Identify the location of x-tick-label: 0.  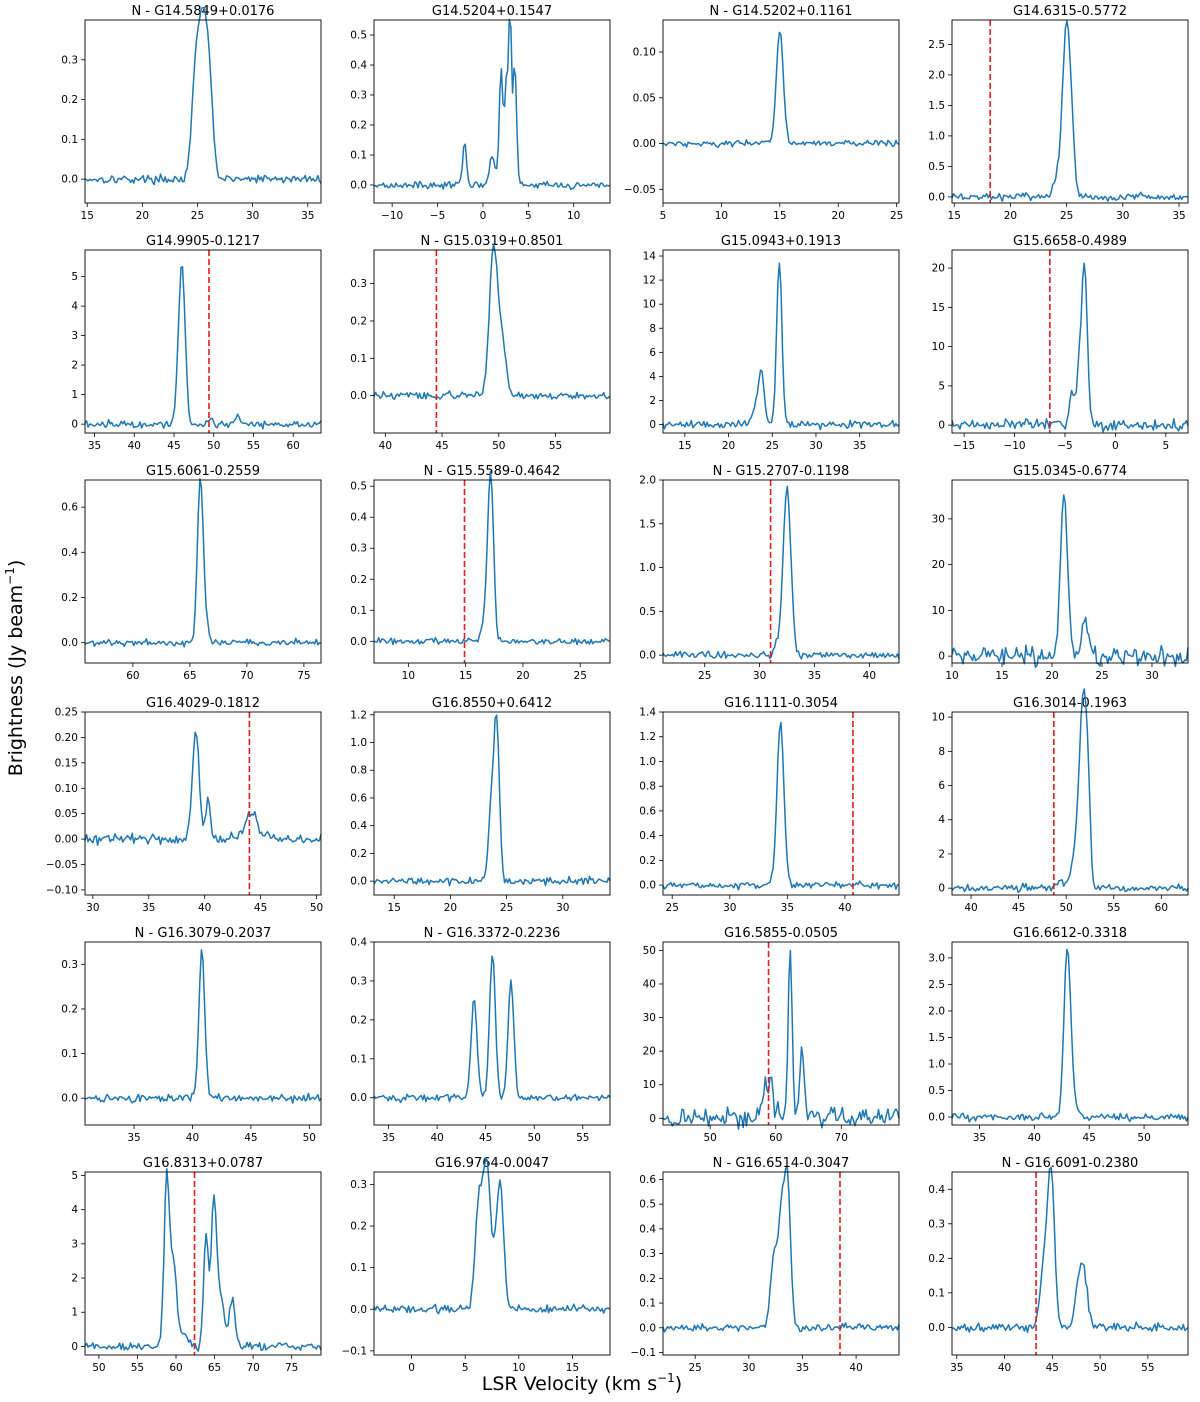
(411, 1368).